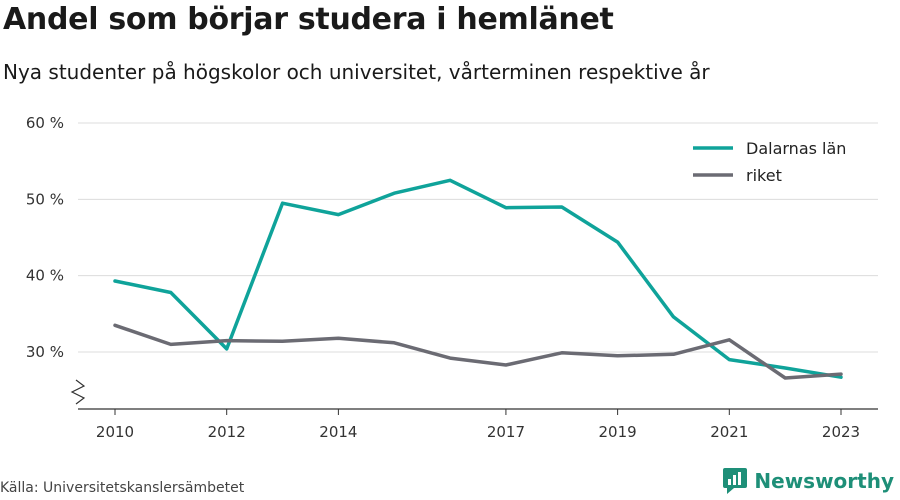  What do you see at coordinates (735, 481) in the screenshot?
I see `newsworthy-logo-icon` at bounding box center [735, 481].